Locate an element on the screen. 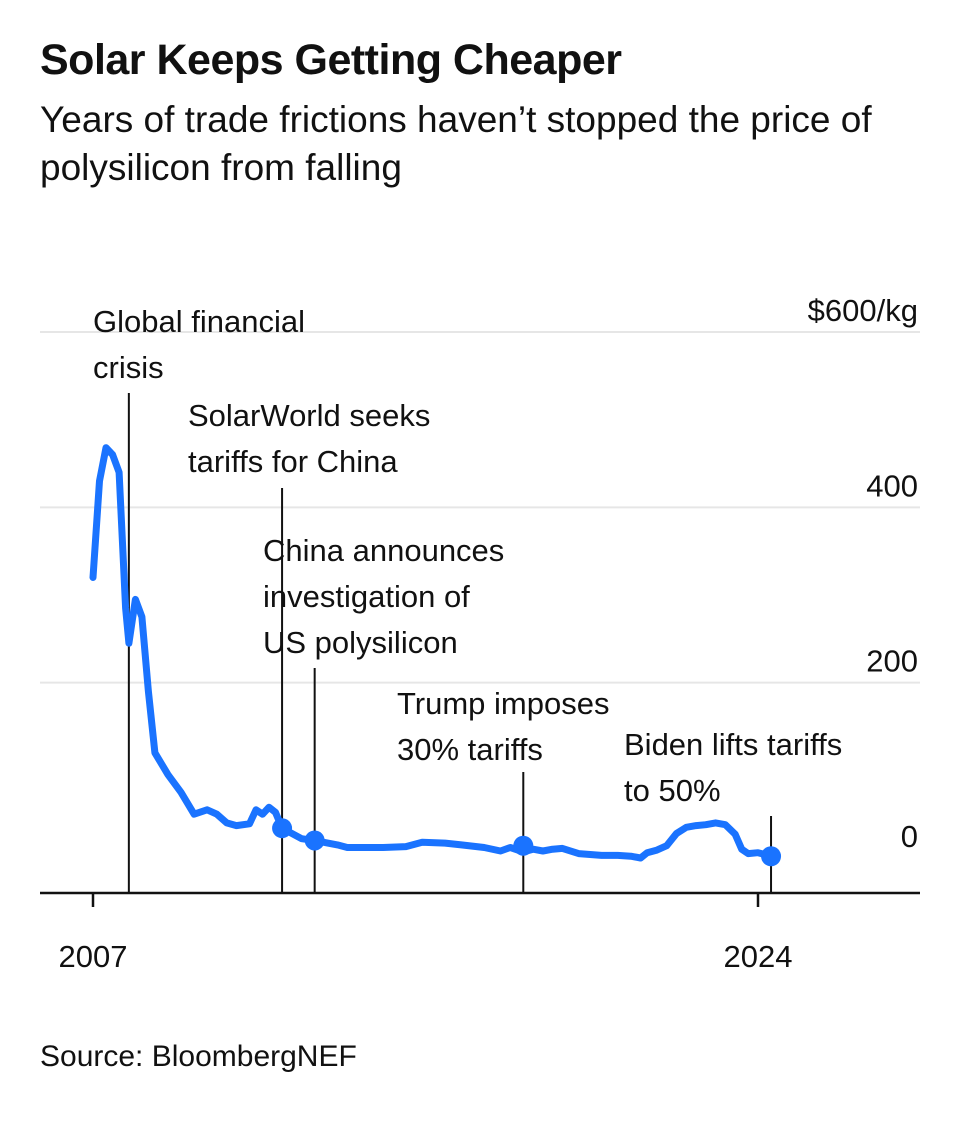 The height and width of the screenshot is (1130, 960). annotation-markers is located at coordinates (527, 842).